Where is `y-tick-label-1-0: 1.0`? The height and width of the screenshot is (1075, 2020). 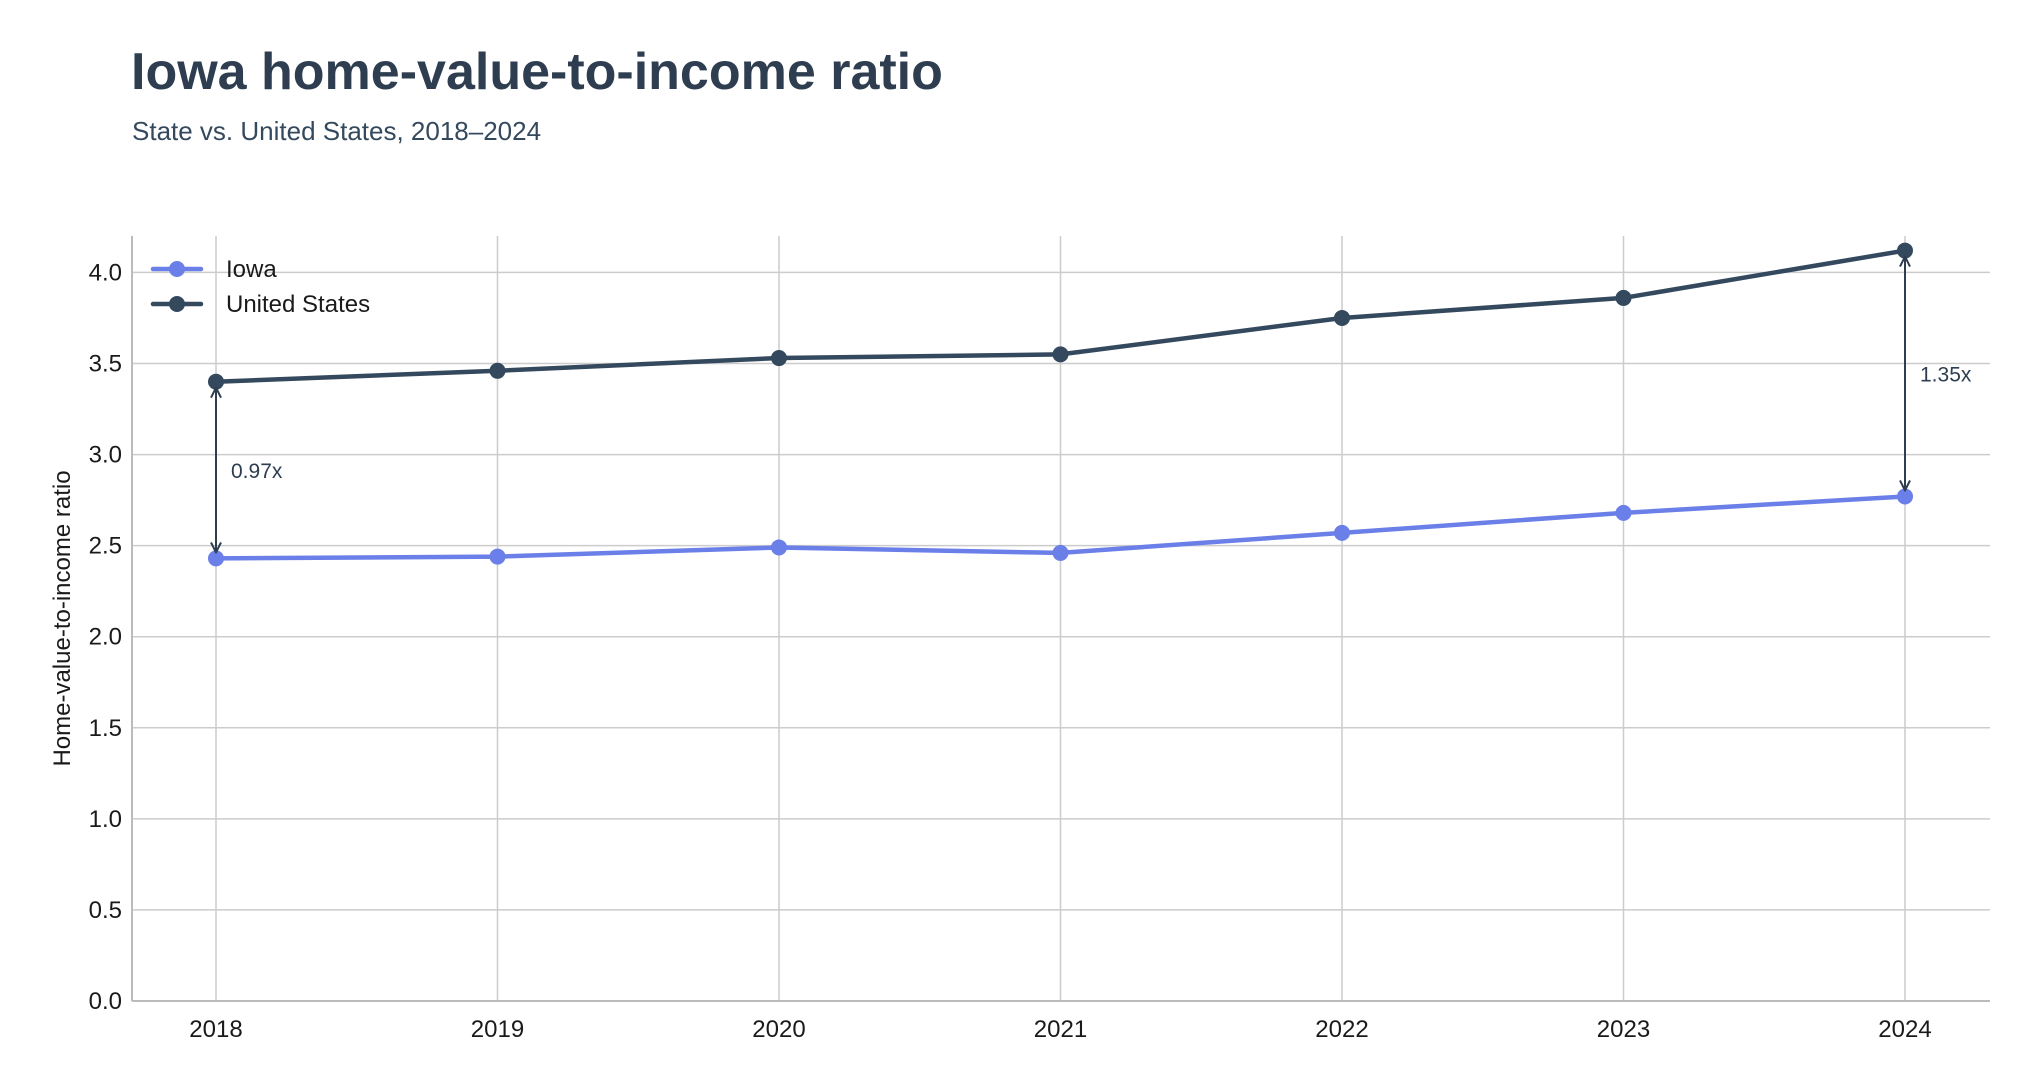
y-tick-label-1-0: 1.0 is located at coordinates (105, 819).